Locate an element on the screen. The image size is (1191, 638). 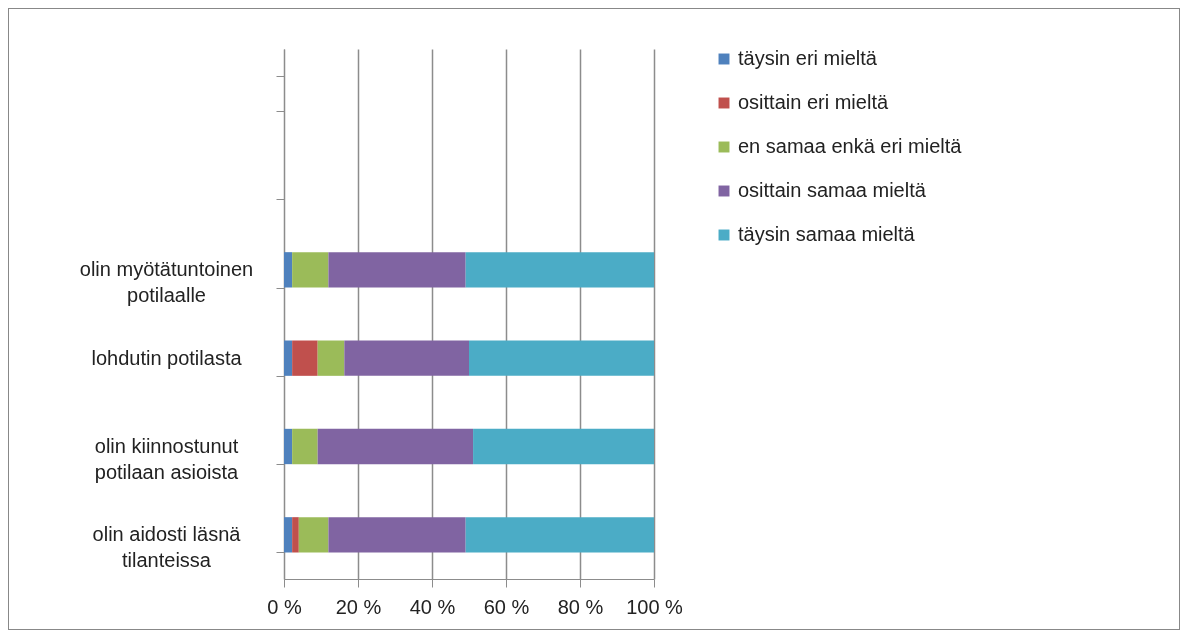
legend-label: en samaa enkä eri mieltä is located at coordinates (850, 146).